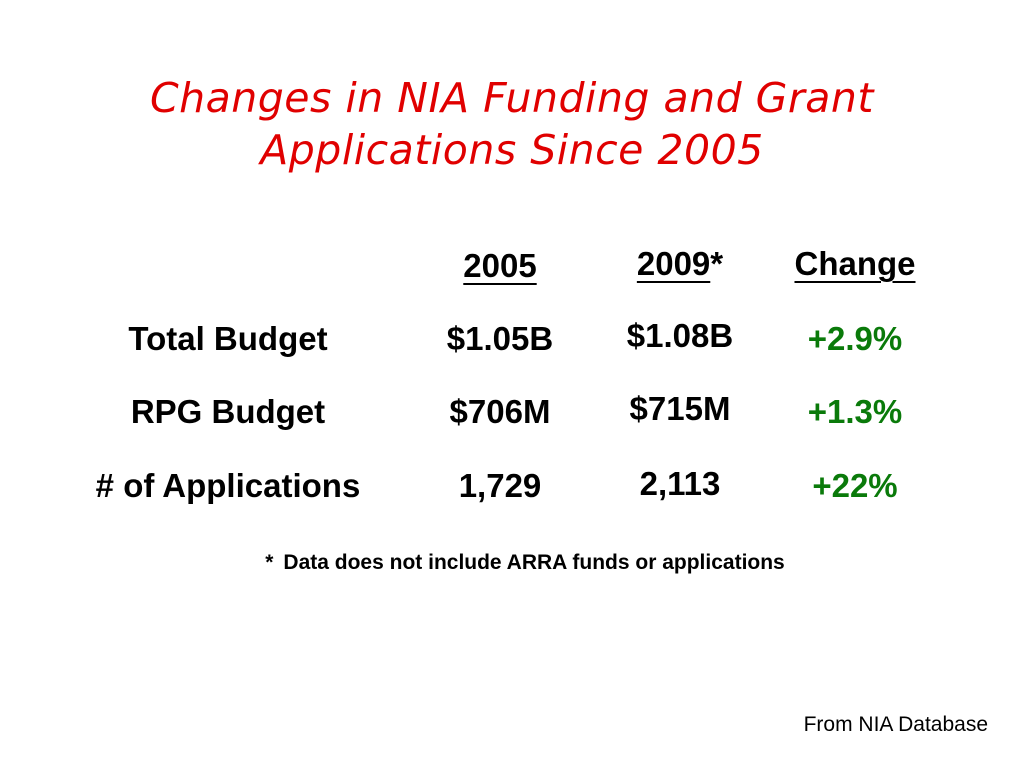 Image resolution: width=1024 pixels, height=768 pixels. Describe the element at coordinates (680, 335) in the screenshot. I see `cell-total-budget-2009: $1.08B` at that location.